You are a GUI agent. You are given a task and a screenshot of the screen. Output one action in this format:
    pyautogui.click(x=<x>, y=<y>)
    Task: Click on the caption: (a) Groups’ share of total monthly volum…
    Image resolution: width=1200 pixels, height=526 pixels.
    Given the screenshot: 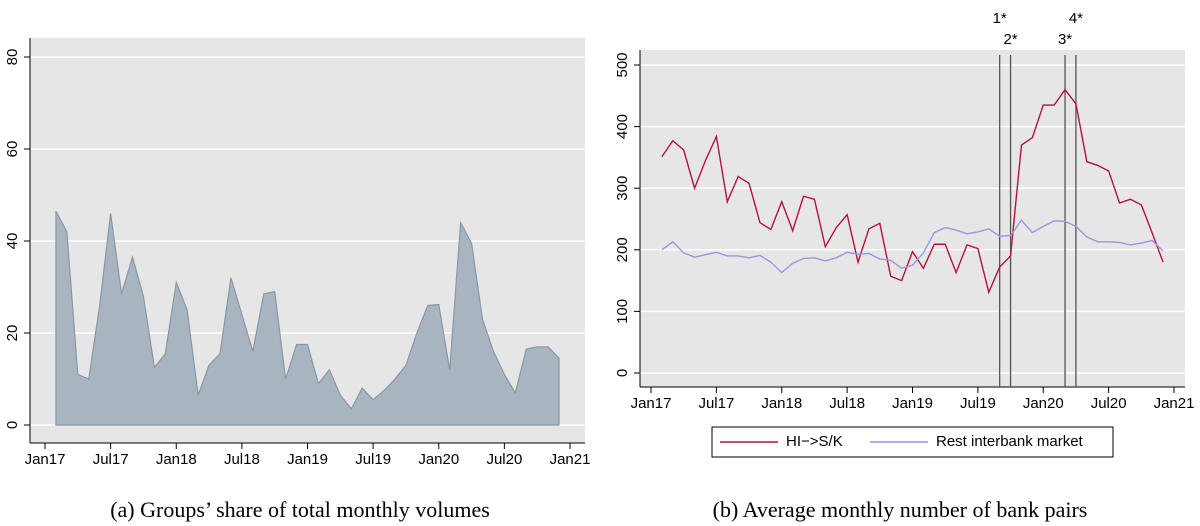 What is the action you would take?
    pyautogui.click(x=300, y=509)
    